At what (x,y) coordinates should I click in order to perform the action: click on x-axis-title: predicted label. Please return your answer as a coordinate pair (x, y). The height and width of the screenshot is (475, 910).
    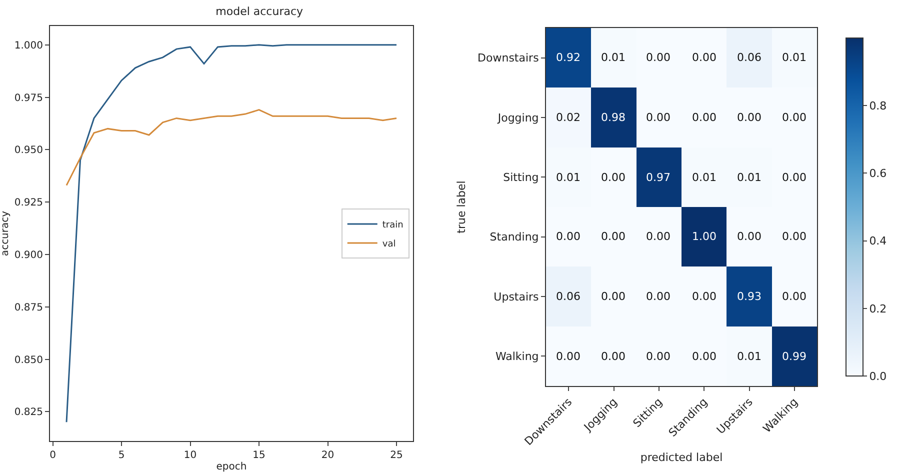
    Looking at the image, I should click on (681, 457).